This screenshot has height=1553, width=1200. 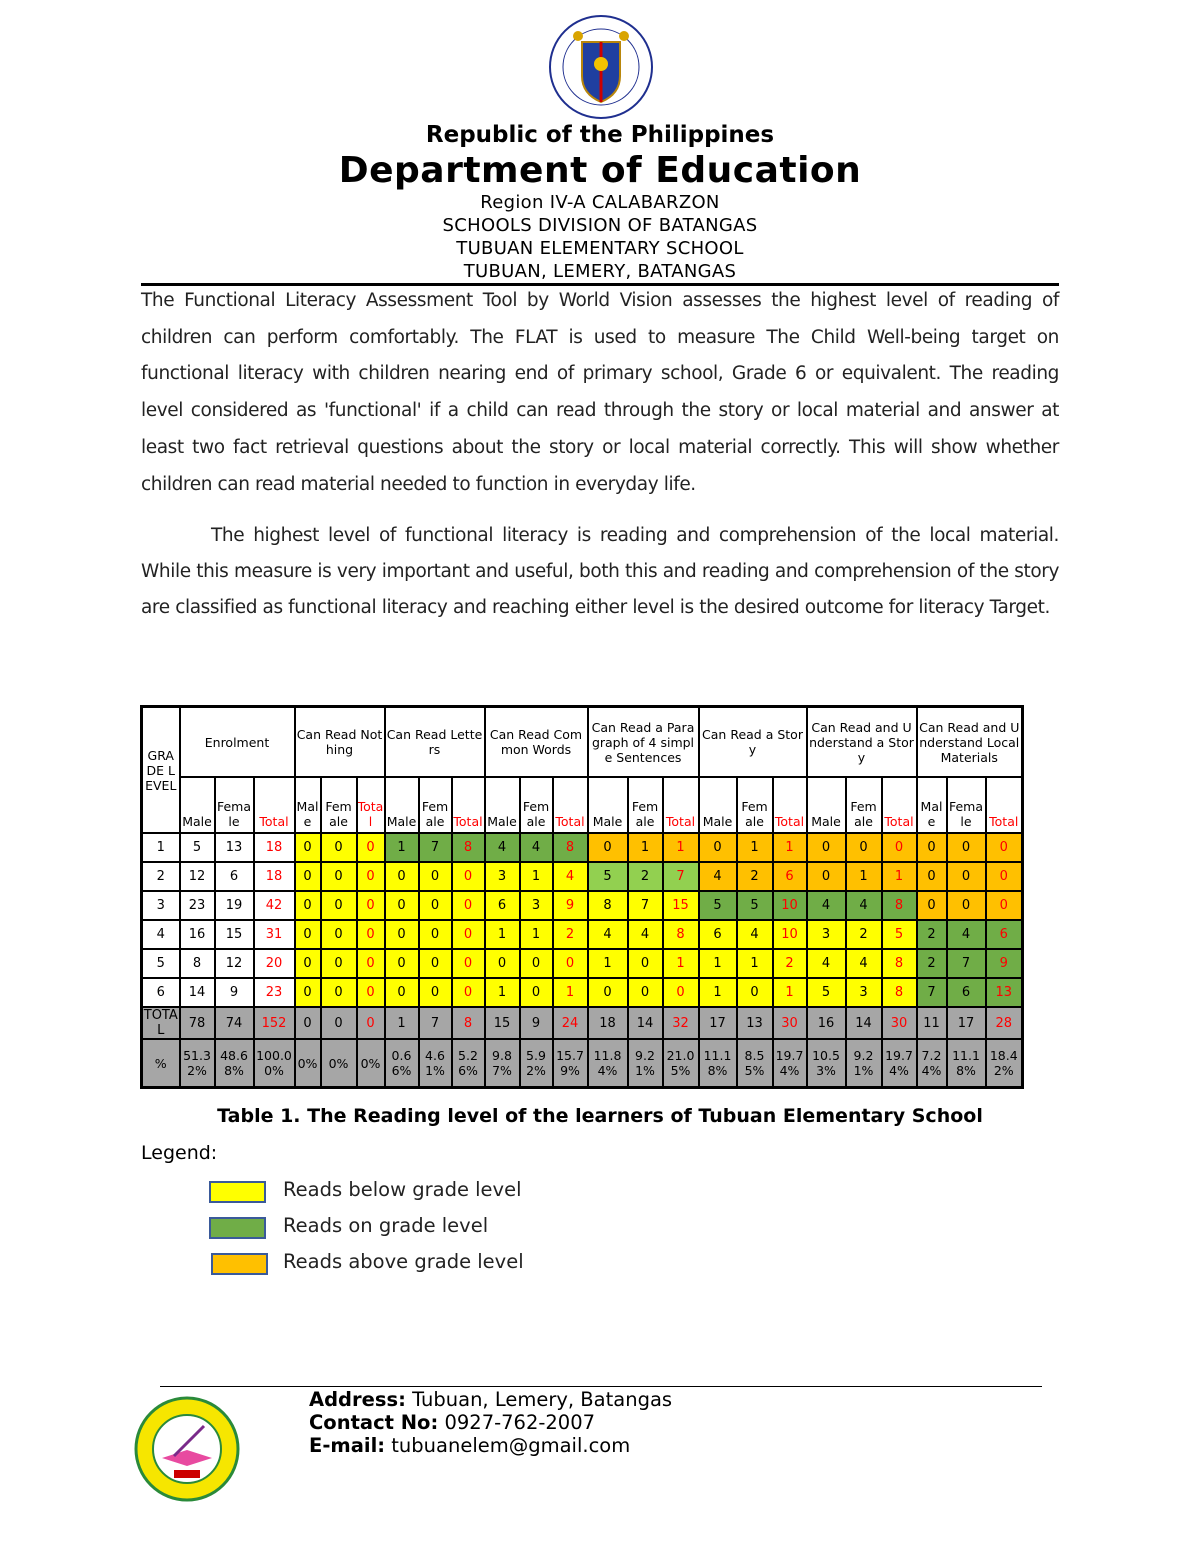 What do you see at coordinates (160, 992) in the screenshot?
I see `grade-cell: 6` at bounding box center [160, 992].